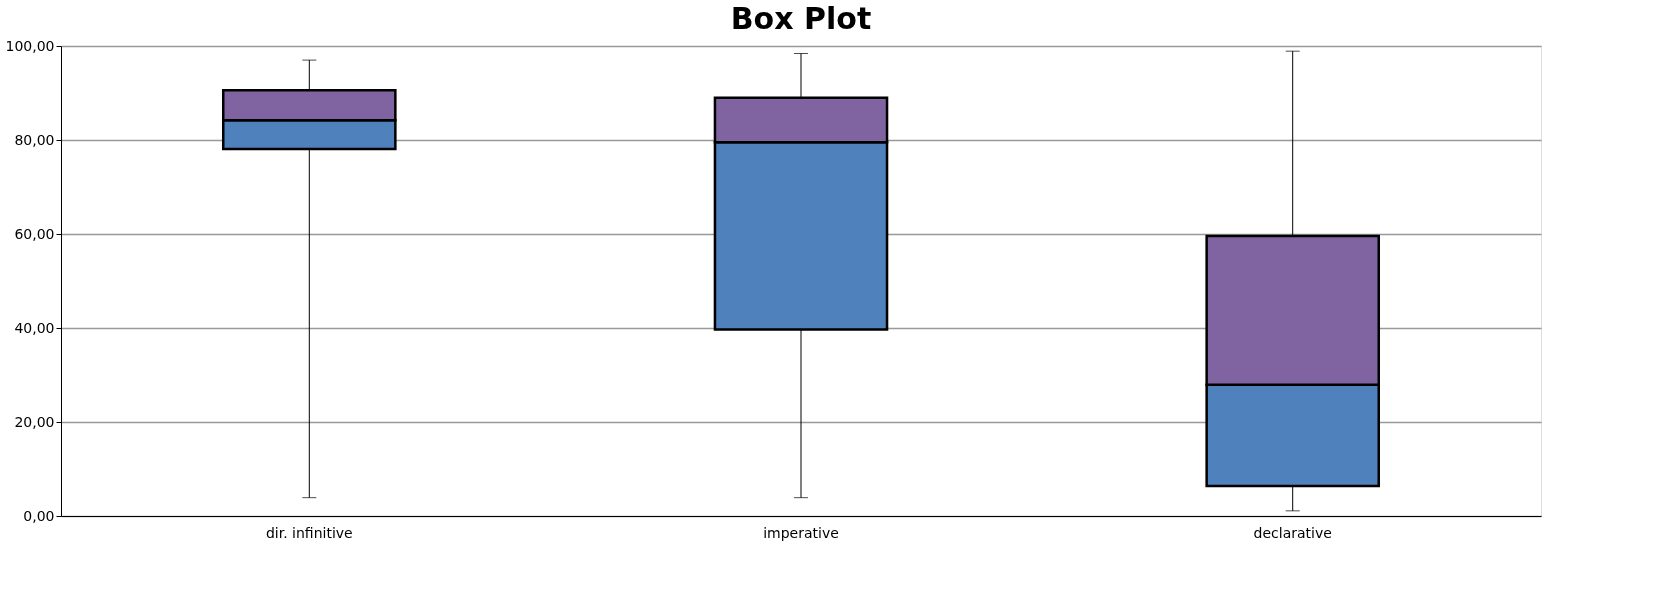  Describe the element at coordinates (30, 45) in the screenshot. I see `y-tick-label: 100,00` at that location.